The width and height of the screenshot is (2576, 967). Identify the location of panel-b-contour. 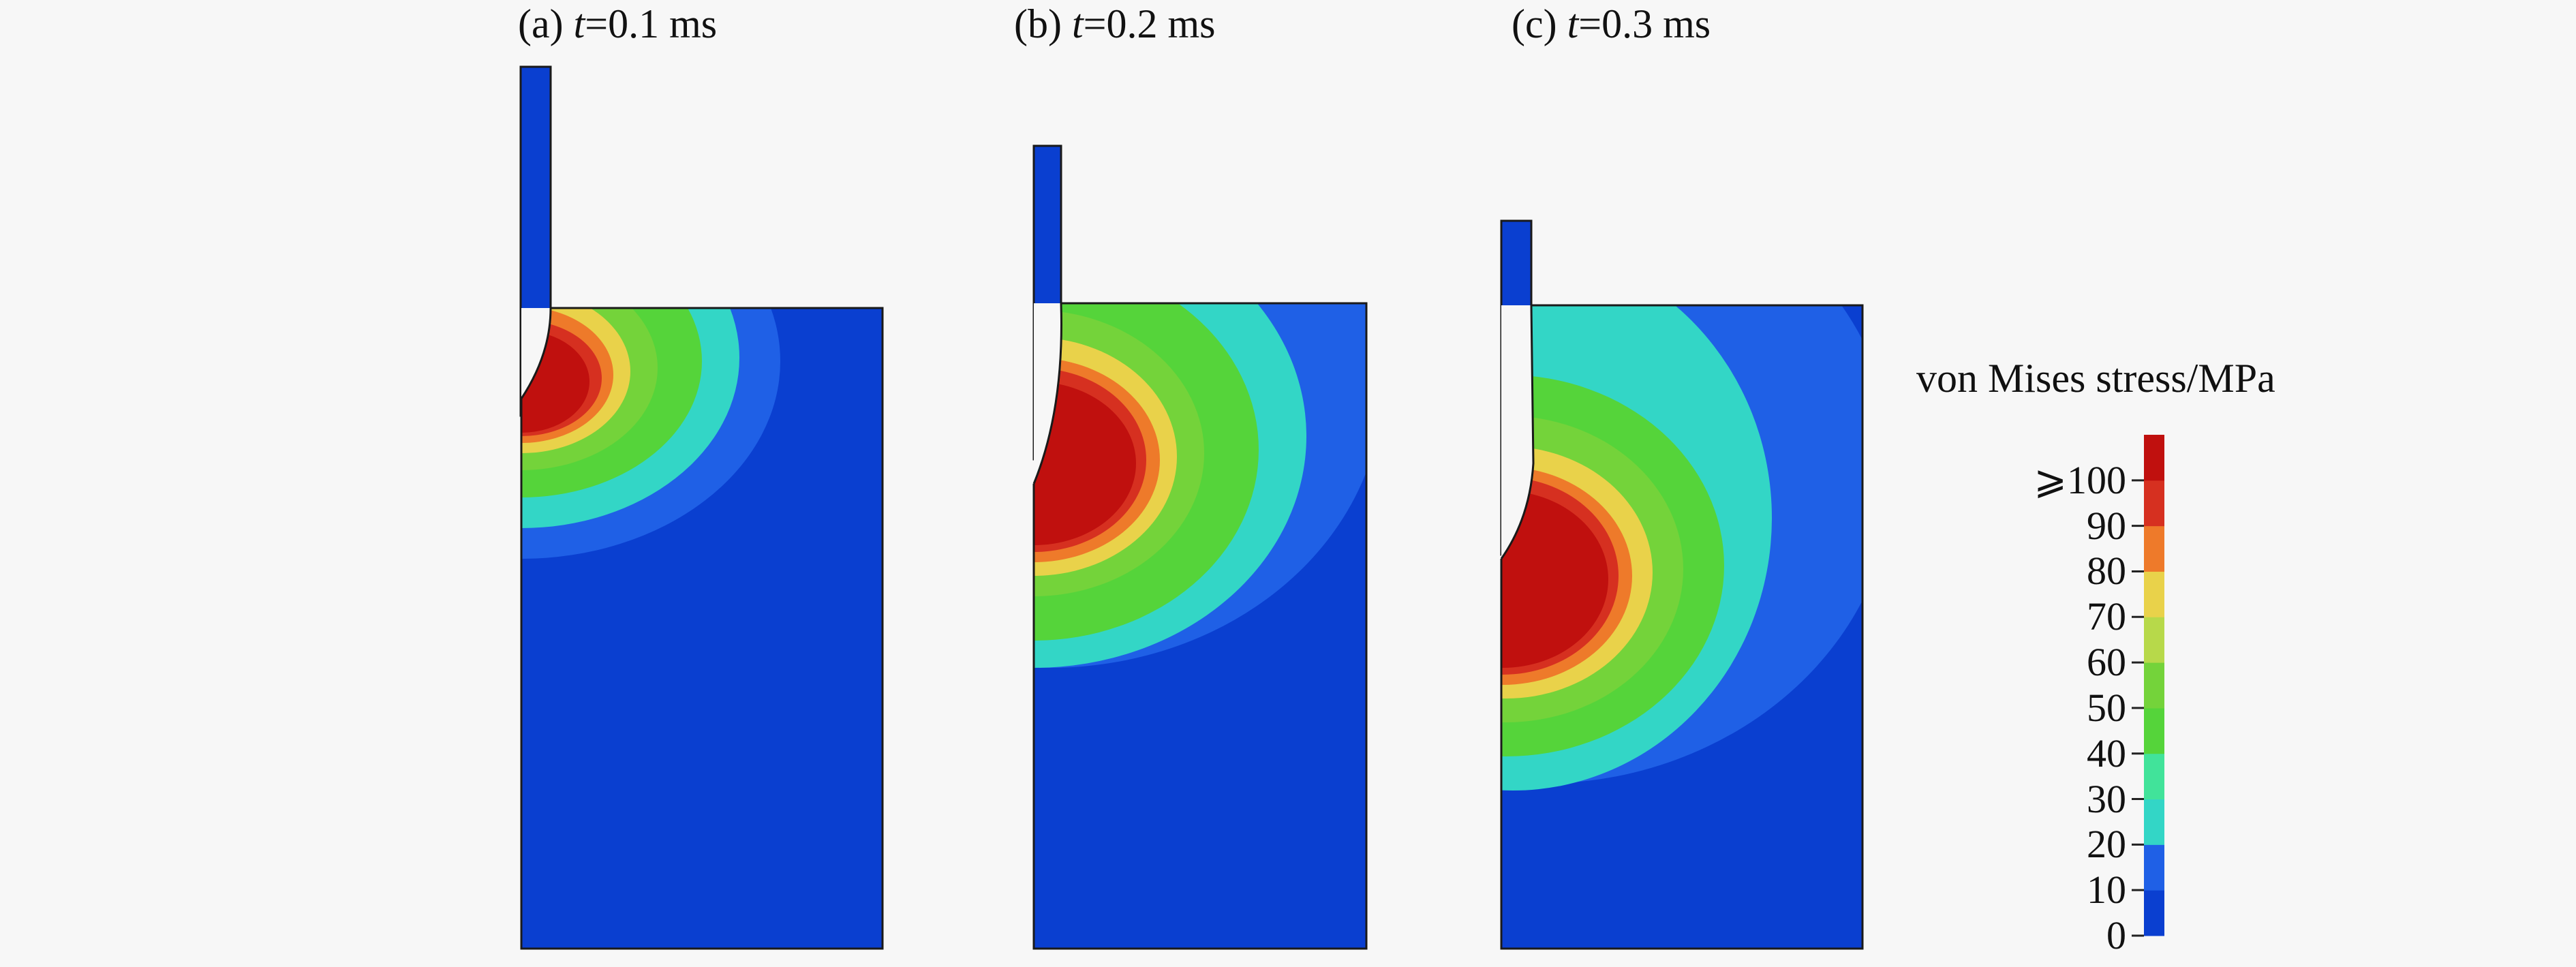
(1200, 547).